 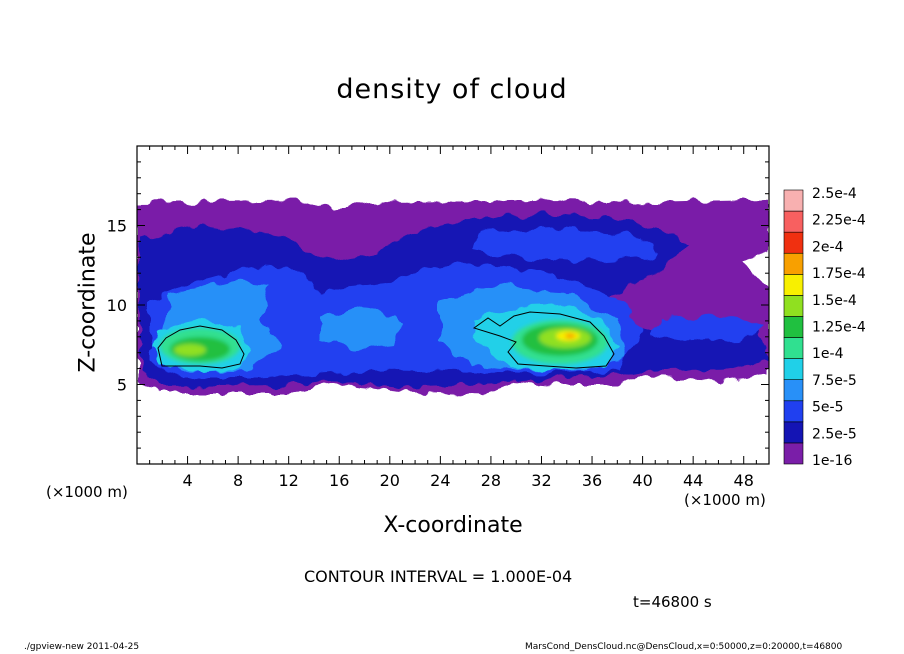 I want to click on y-tick-label: 10, so click(x=117, y=305).